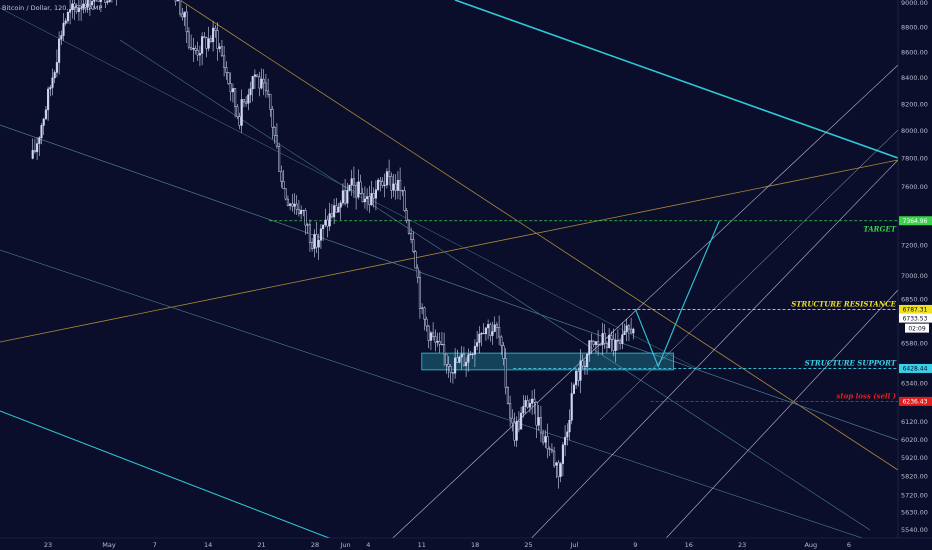 This screenshot has width=932, height=550. Describe the element at coordinates (915, 221) in the screenshot. I see `target-price-badge-text: 7364.96` at that location.